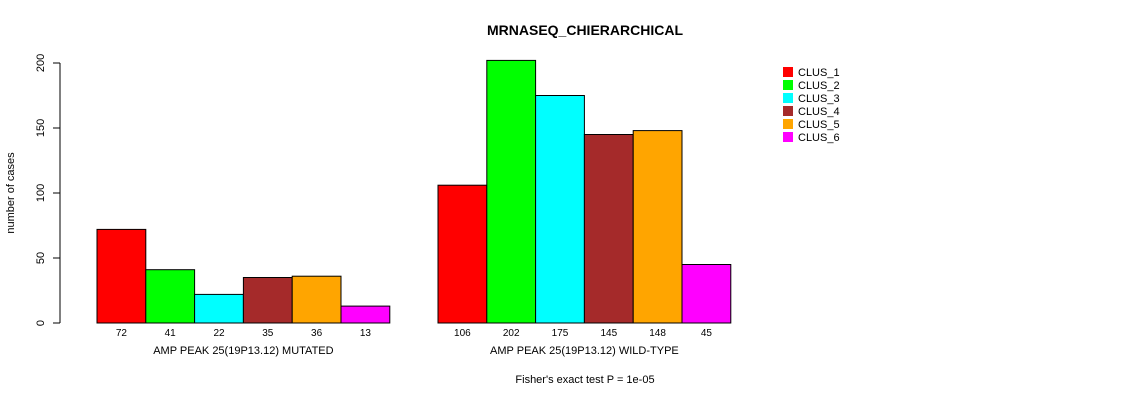 The height and width of the screenshot is (400, 1140). What do you see at coordinates (243, 351) in the screenshot?
I see `group-label: AMP PEAK 25(19P13.12) MUTATED` at bounding box center [243, 351].